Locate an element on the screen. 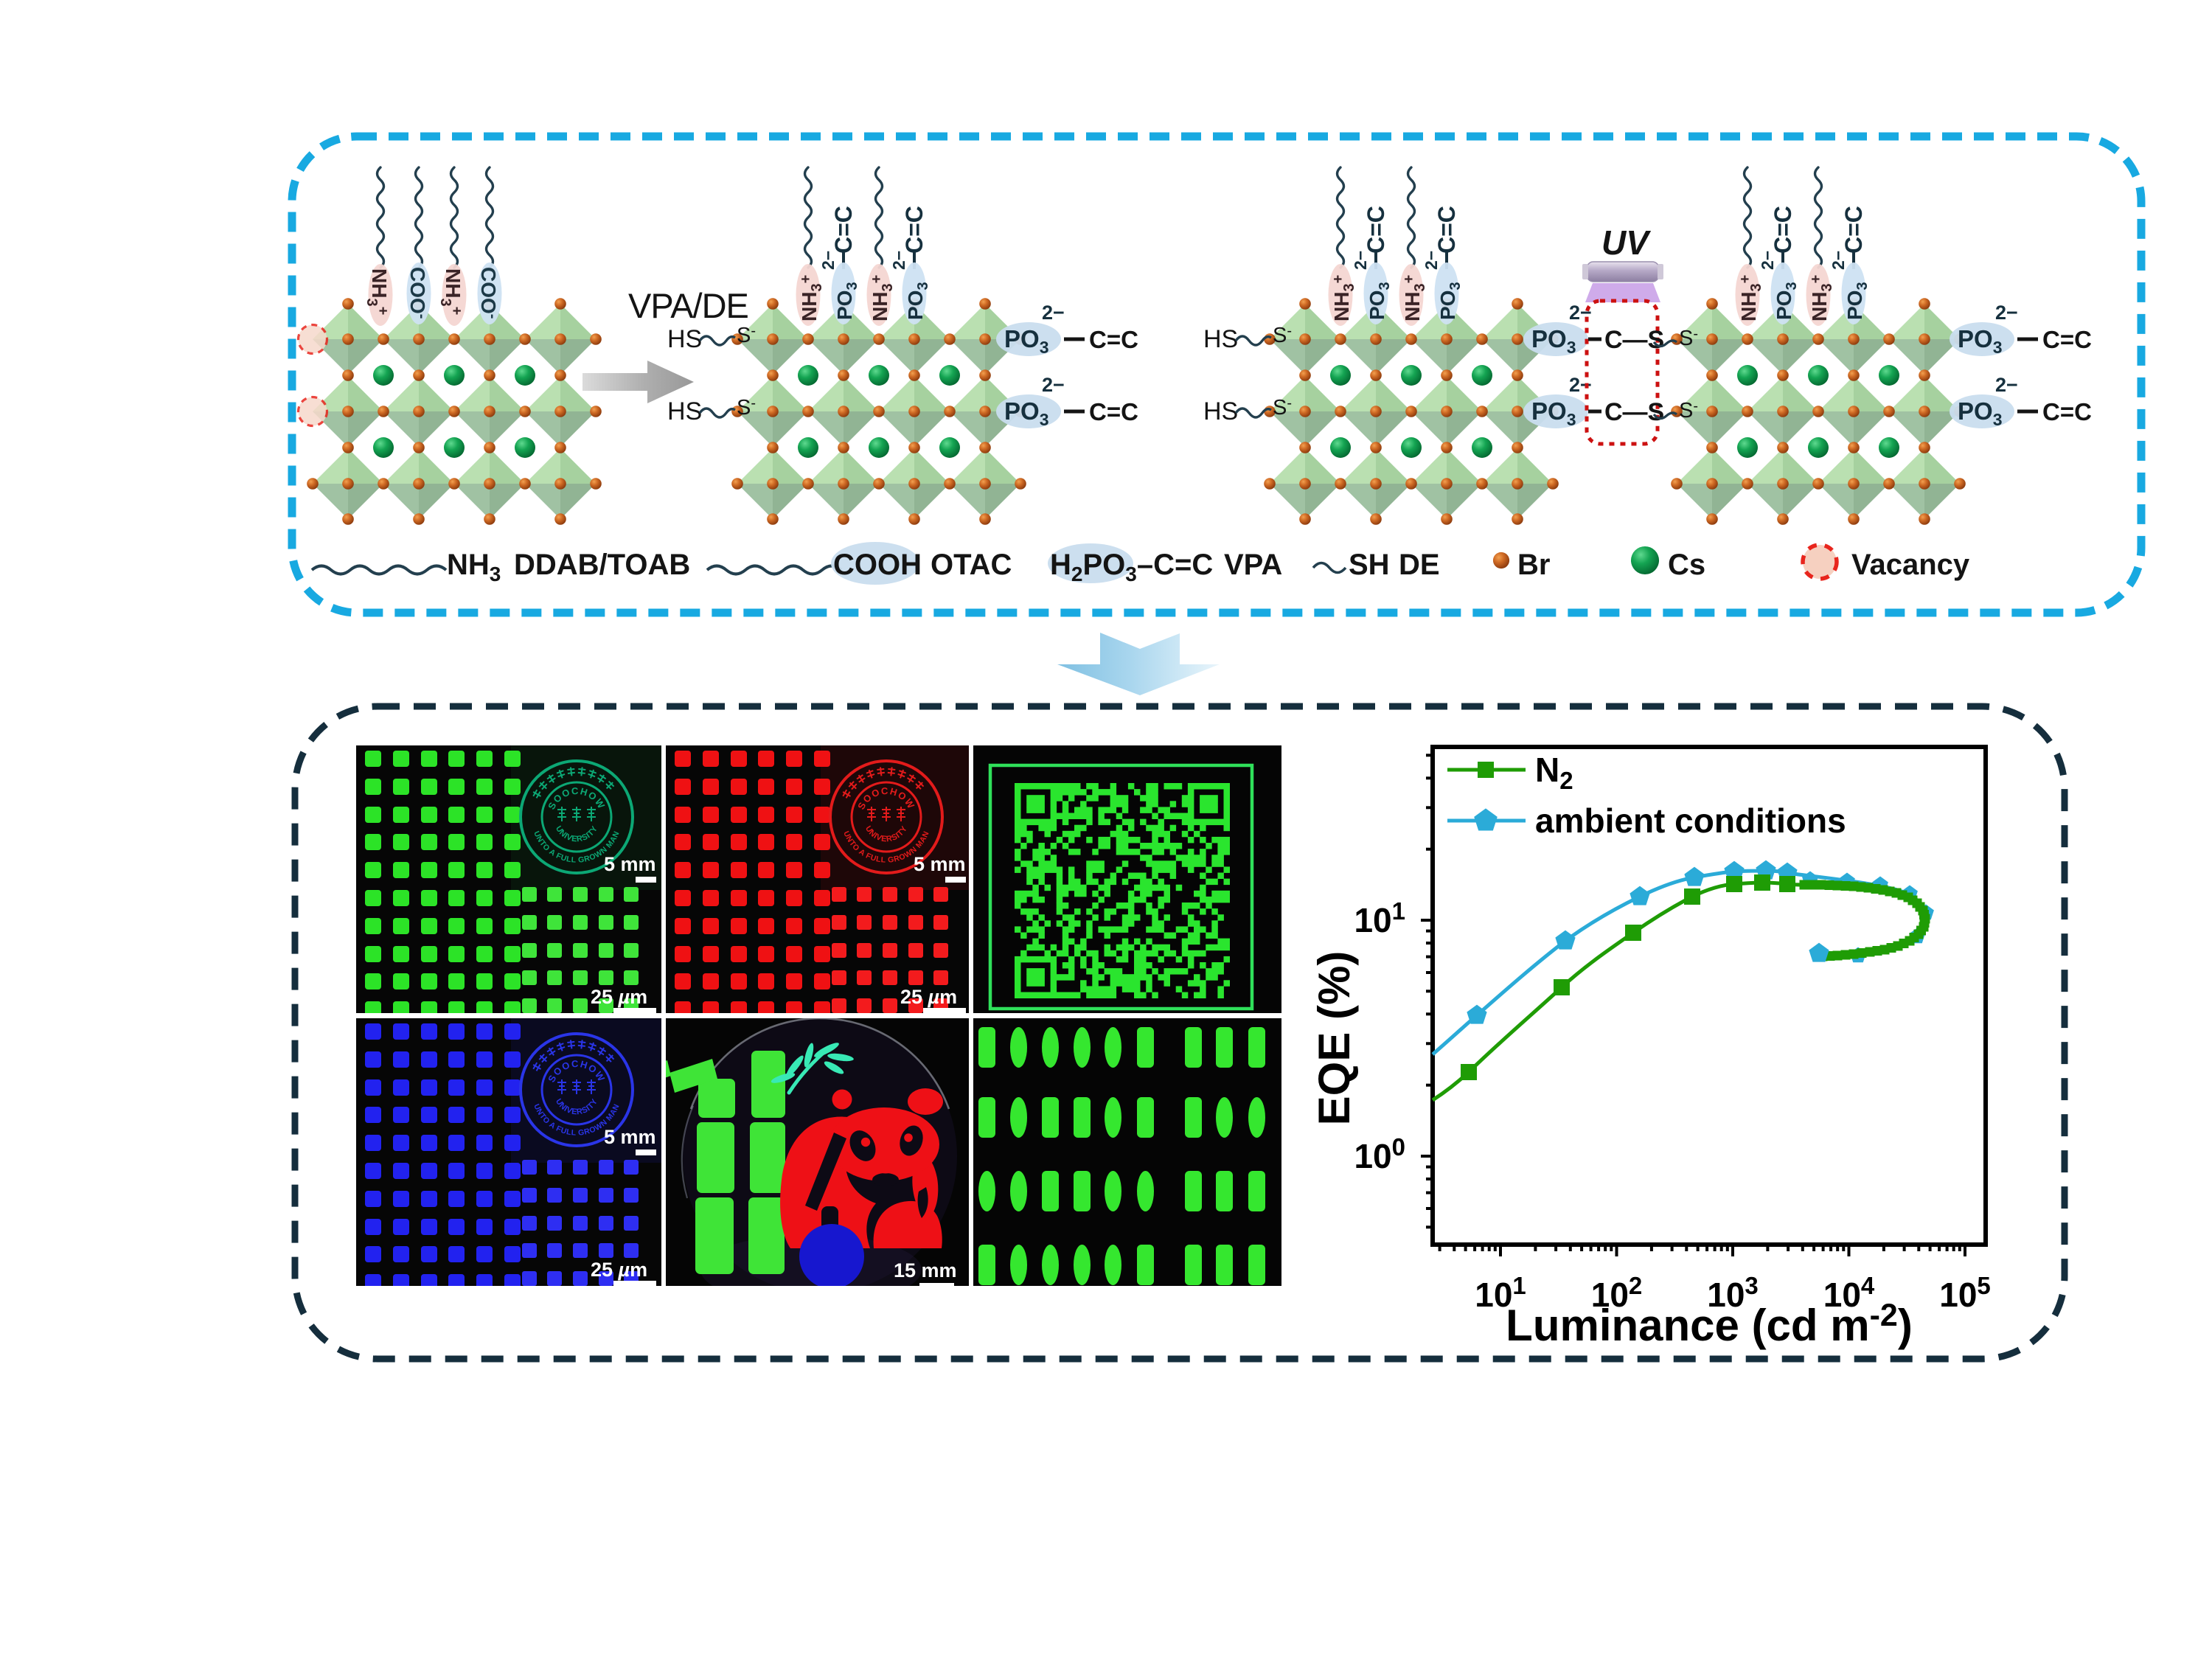 The width and height of the screenshot is (2212, 1659). svg-text: Cs is located at coordinates (1686, 565).